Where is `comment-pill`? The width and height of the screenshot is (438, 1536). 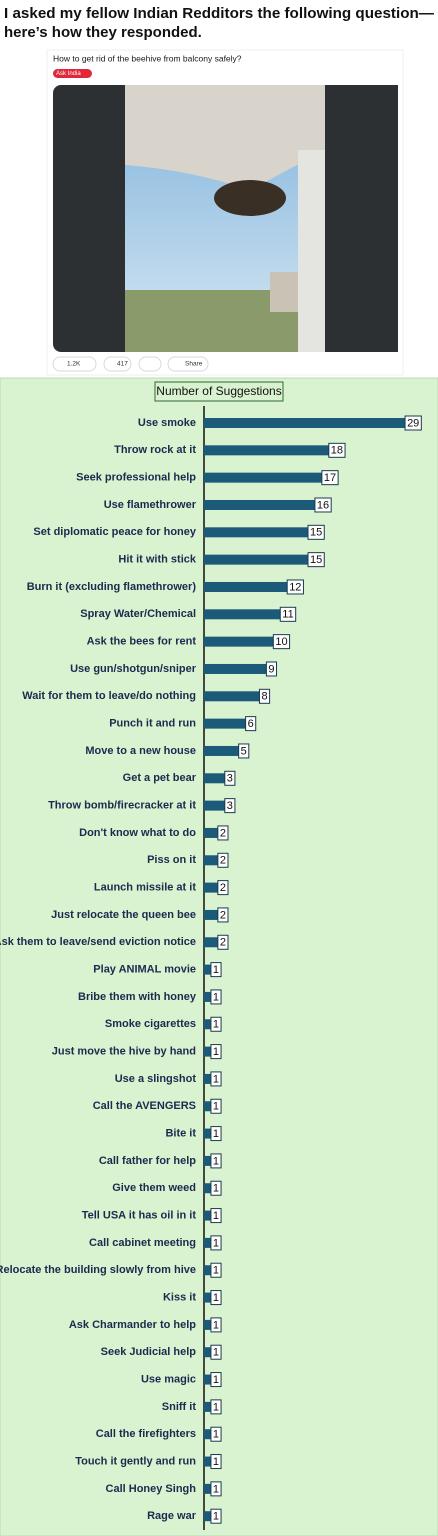 comment-pill is located at coordinates (117, 364).